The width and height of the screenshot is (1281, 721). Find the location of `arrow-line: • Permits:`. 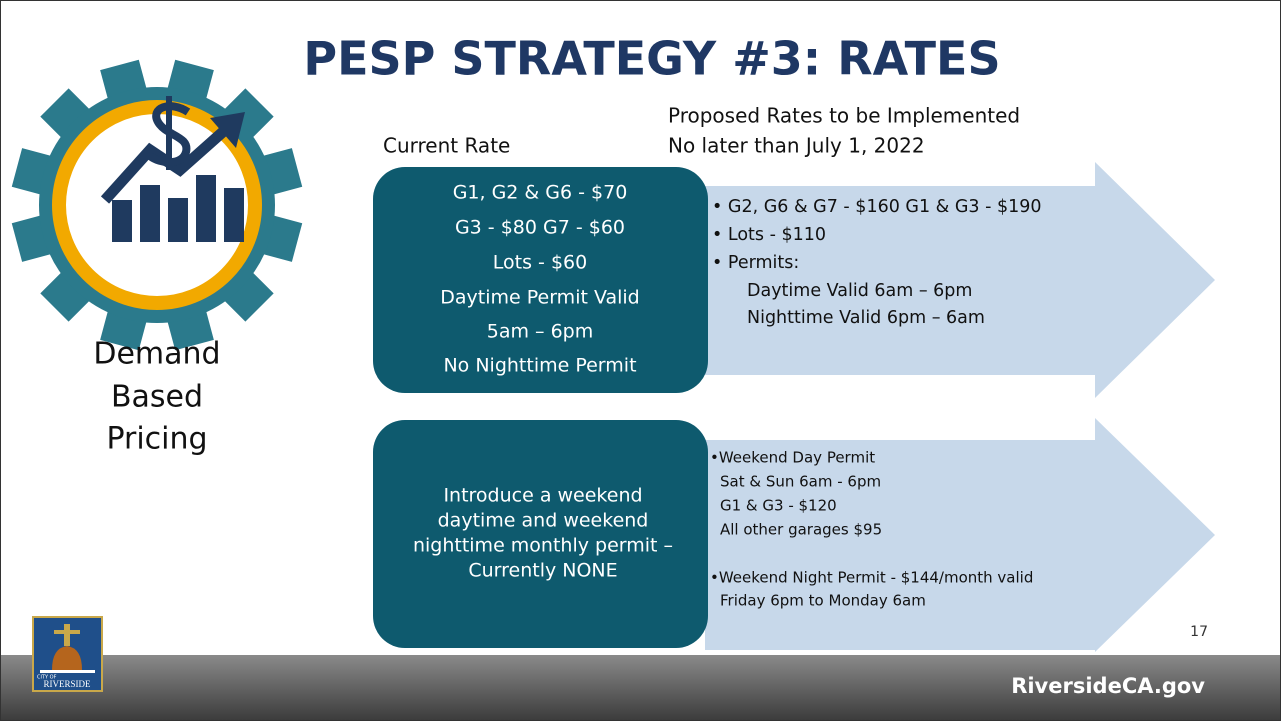

arrow-line: • Permits: is located at coordinates (755, 263).